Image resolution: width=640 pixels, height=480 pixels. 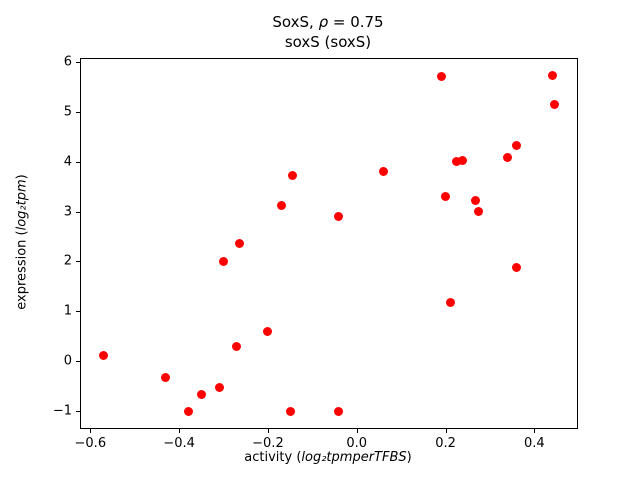 I want to click on y-axis-label-prefix: expression (, so click(x=22, y=270).